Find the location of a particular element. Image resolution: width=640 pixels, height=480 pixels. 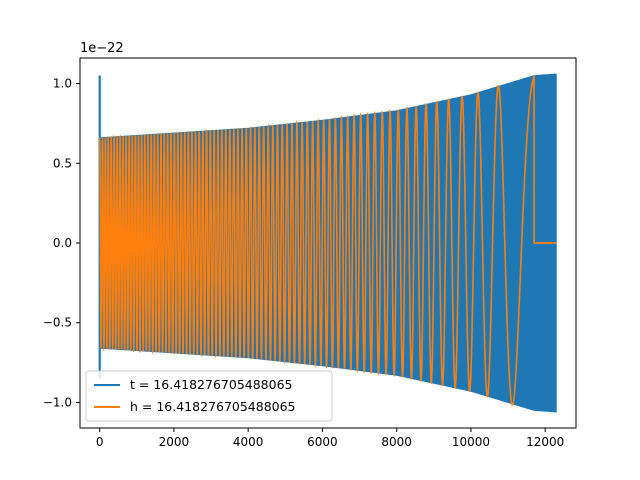

y-tick-label: −0.5 is located at coordinates (57, 323).